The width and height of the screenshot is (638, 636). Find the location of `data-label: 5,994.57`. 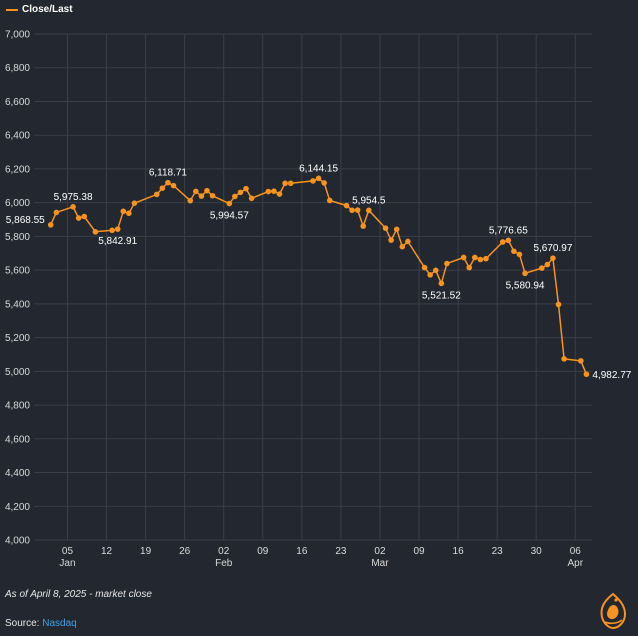

data-label: 5,994.57 is located at coordinates (229, 216).